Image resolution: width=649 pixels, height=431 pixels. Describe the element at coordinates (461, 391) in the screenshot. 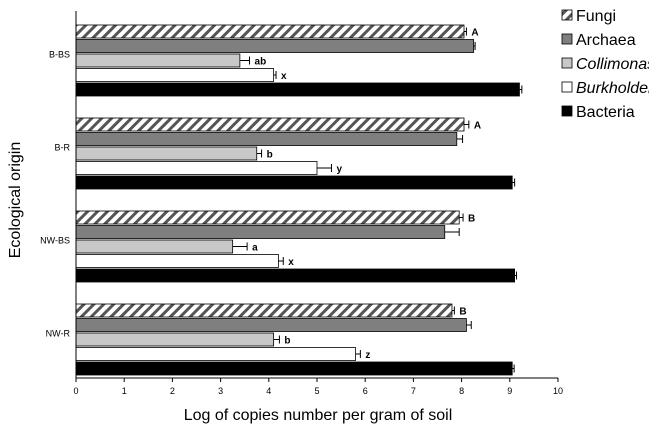

I see `x-tick-label: 8` at that location.